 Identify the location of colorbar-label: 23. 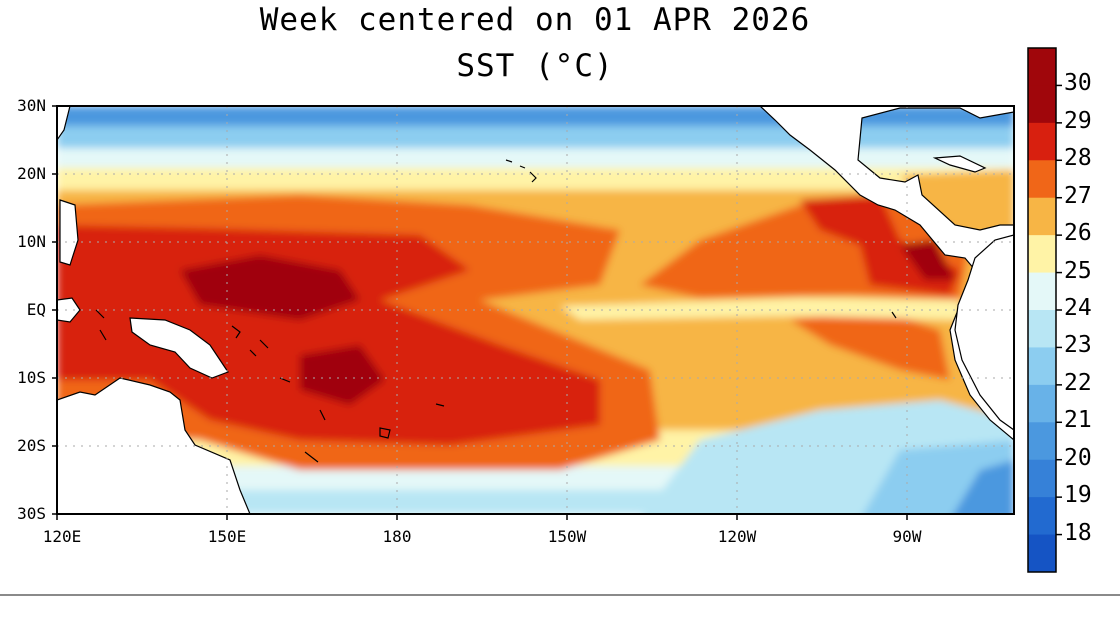
(1078, 345).